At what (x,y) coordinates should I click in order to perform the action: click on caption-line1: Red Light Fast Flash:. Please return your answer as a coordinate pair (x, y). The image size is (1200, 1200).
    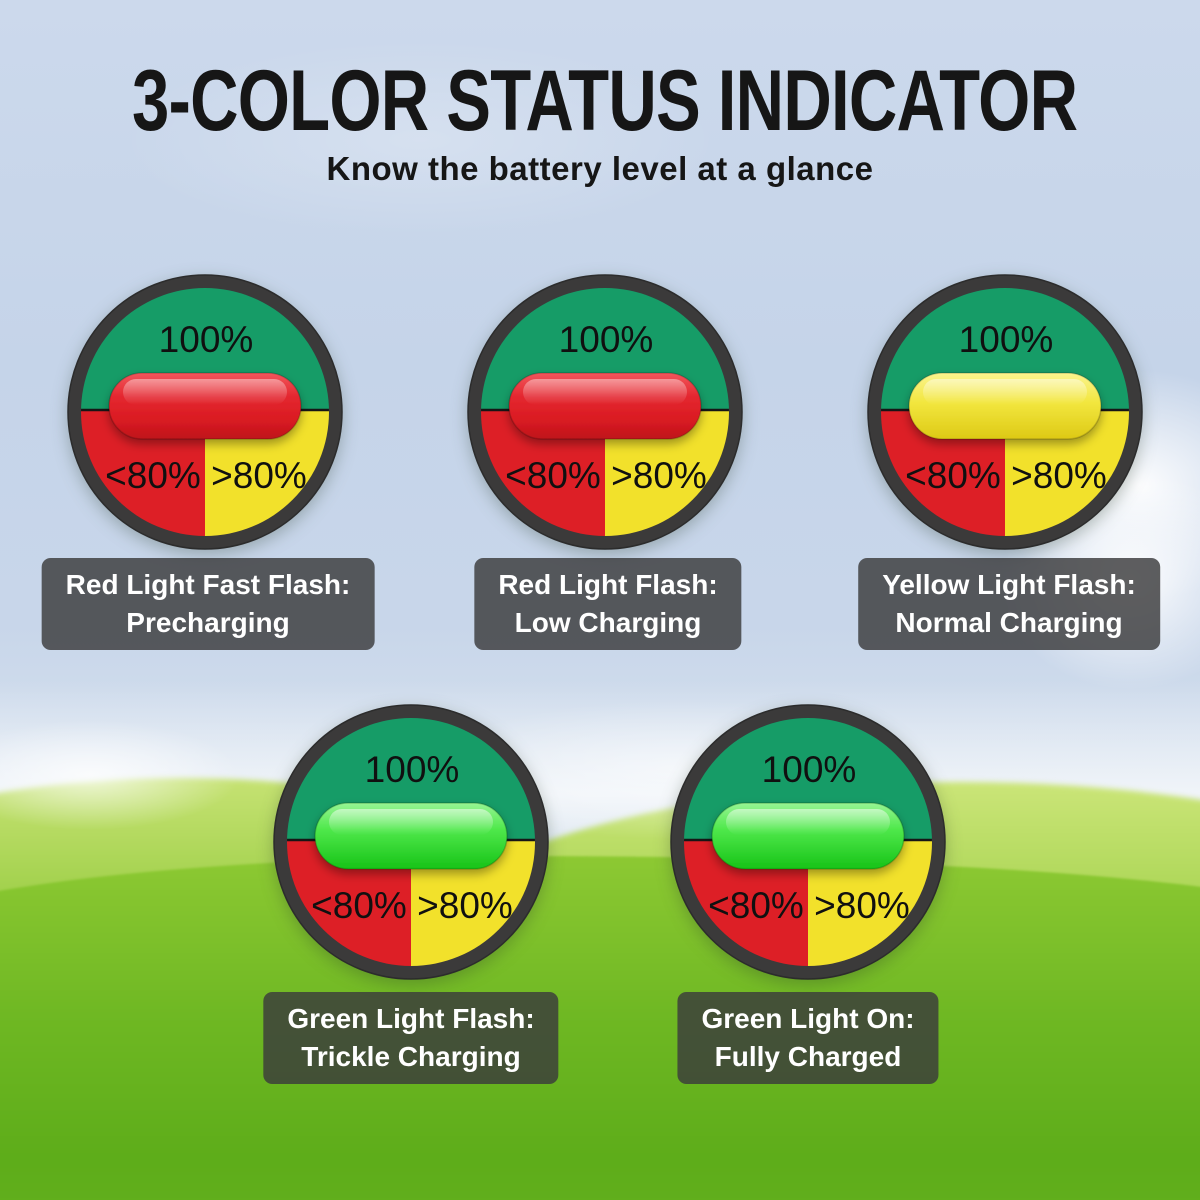
    Looking at the image, I should click on (208, 584).